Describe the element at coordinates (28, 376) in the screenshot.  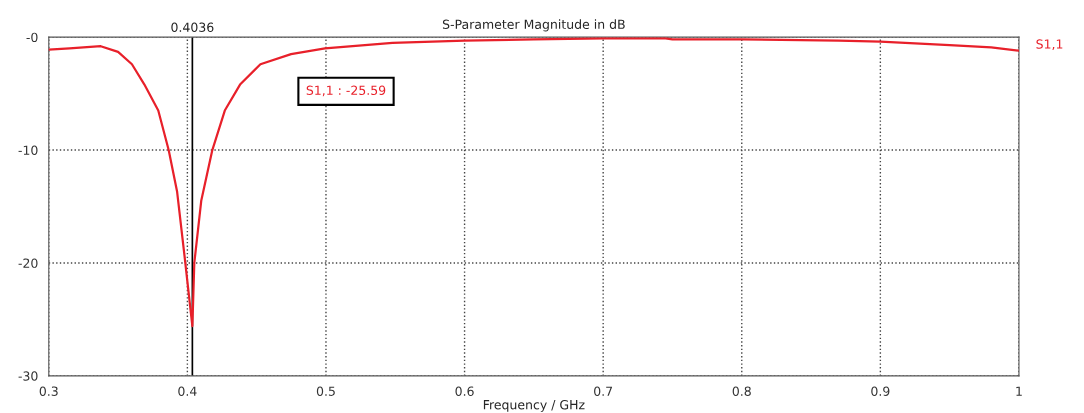
I see `y-tick-label: -30` at that location.